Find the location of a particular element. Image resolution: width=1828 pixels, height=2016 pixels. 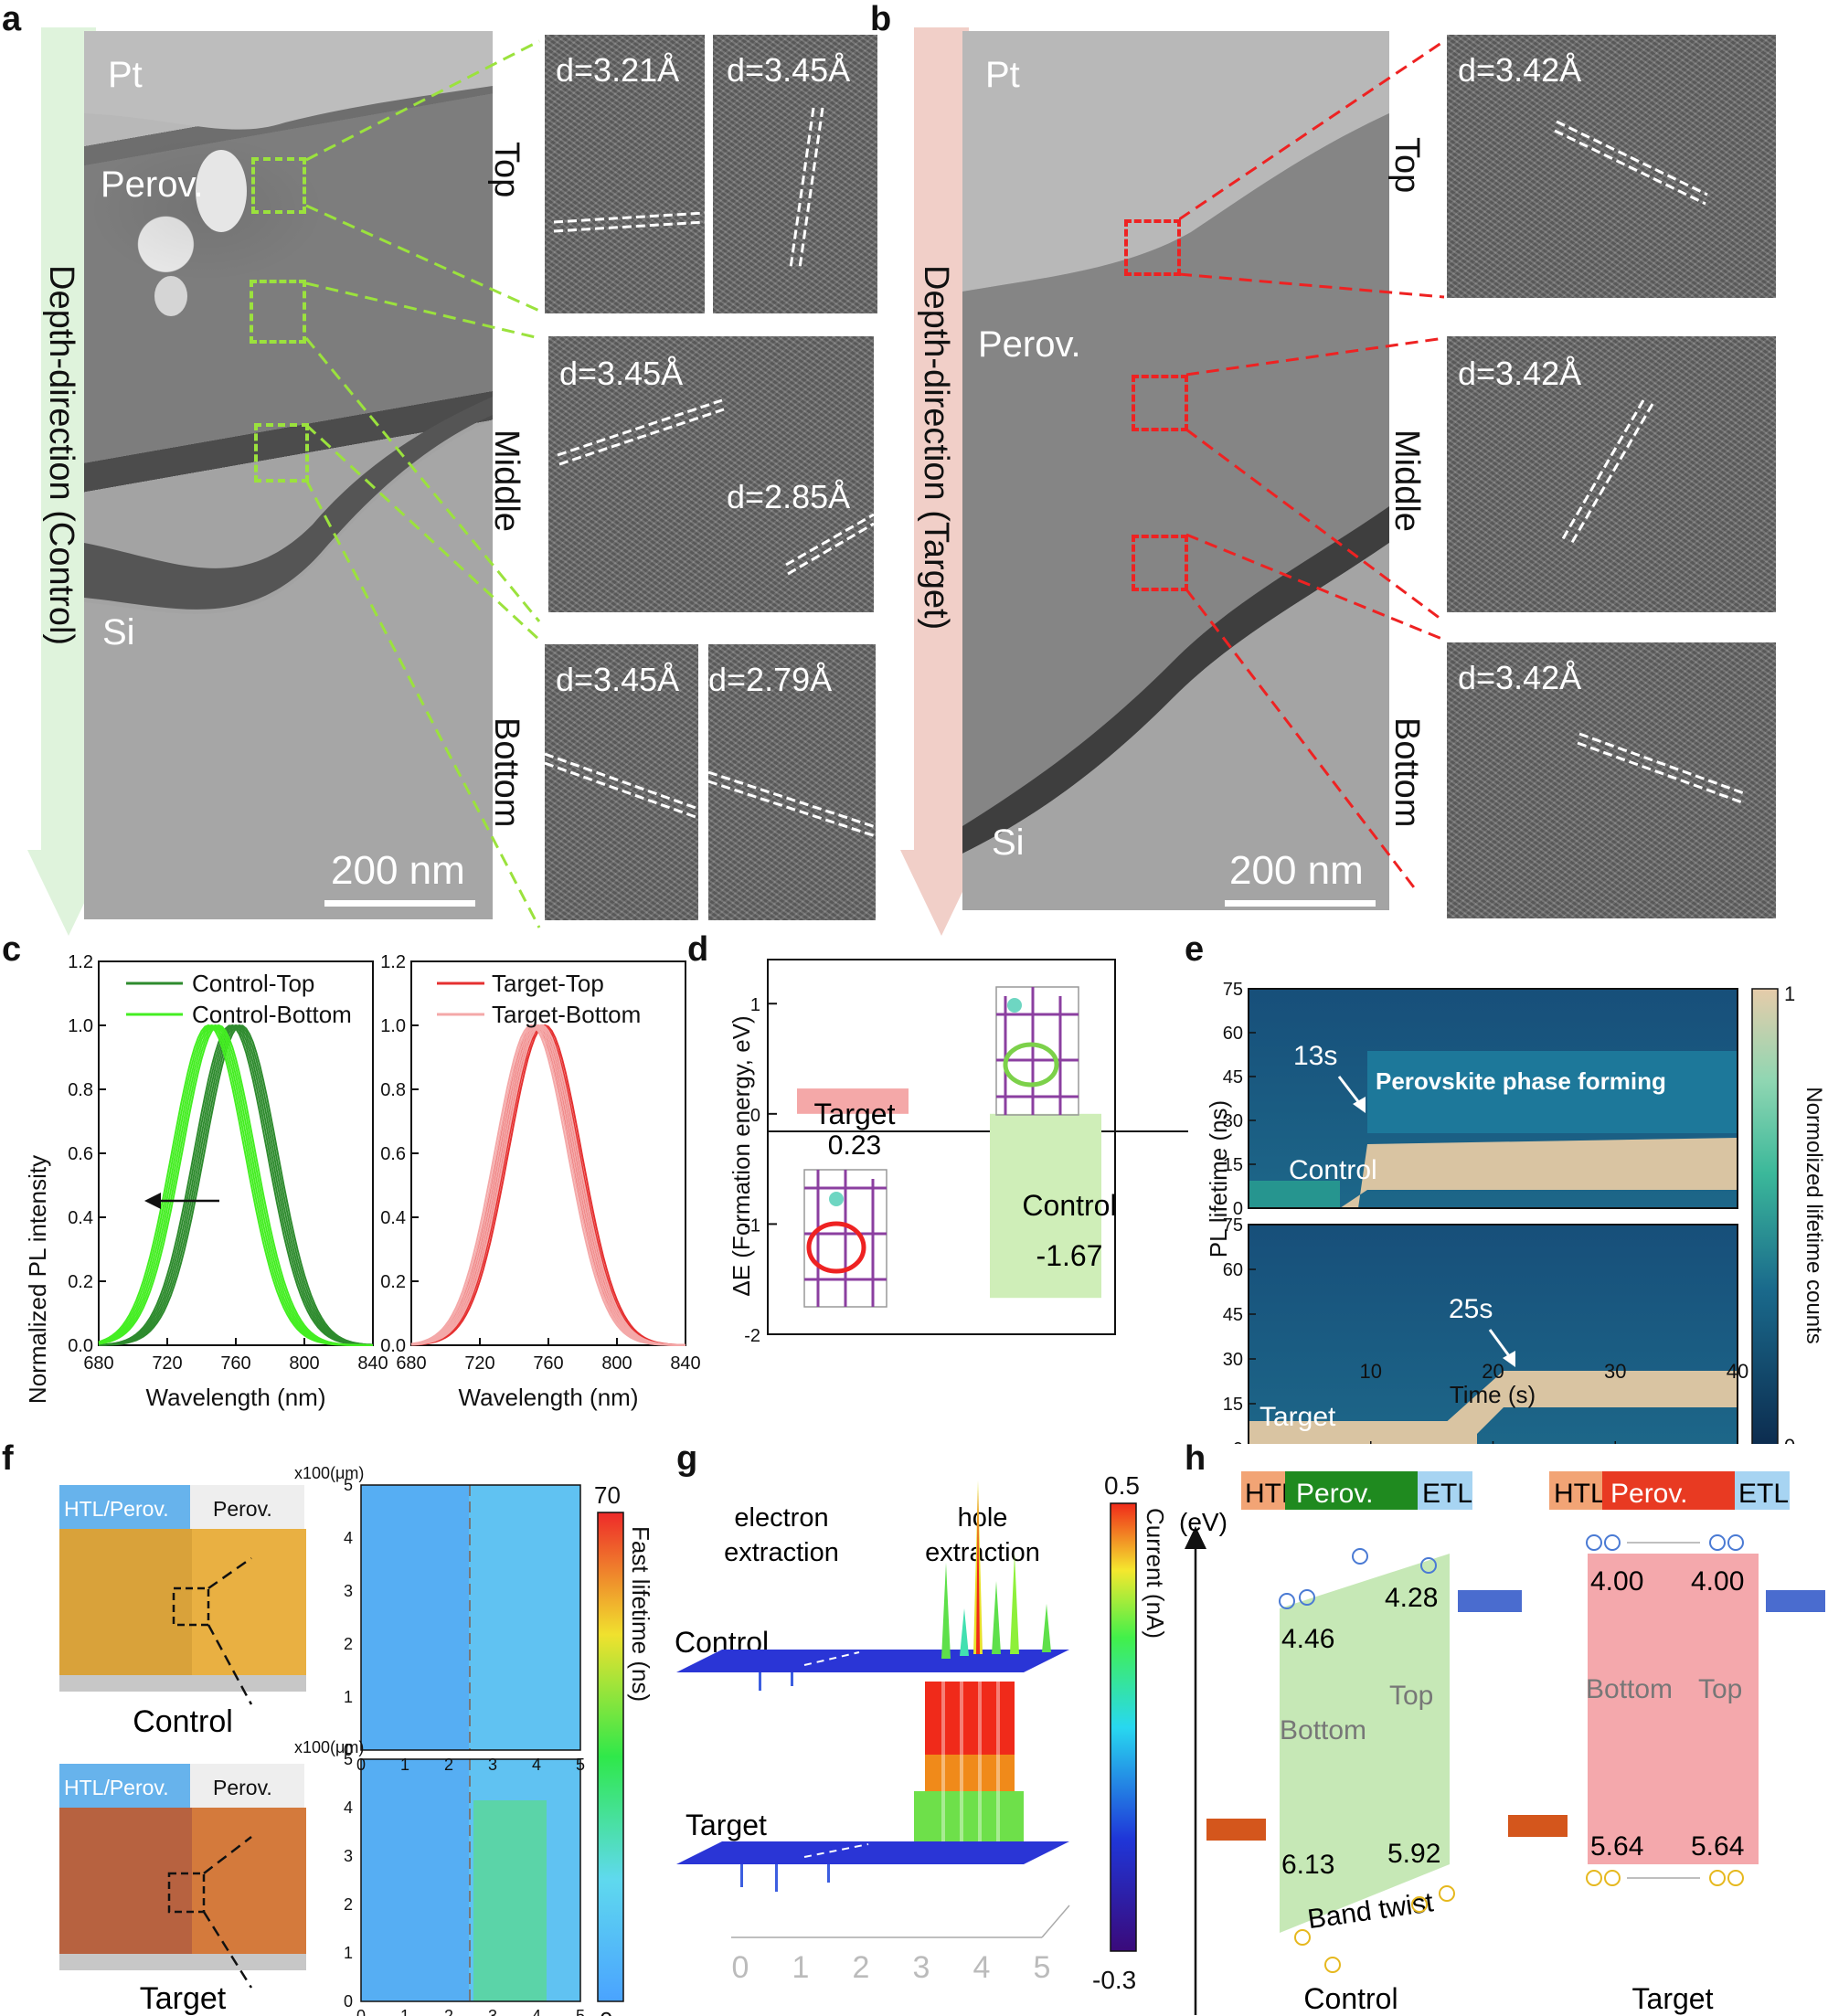

control-htl-tag is located at coordinates (1263, 1491).